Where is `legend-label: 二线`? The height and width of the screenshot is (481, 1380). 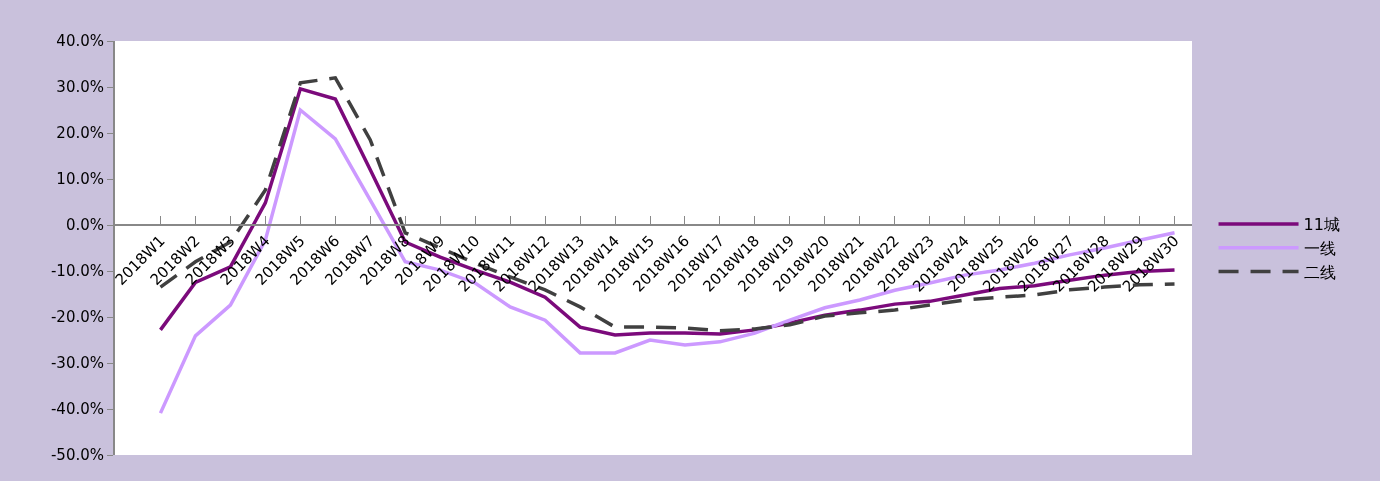
legend-label: 二线 is located at coordinates (1319, 272).